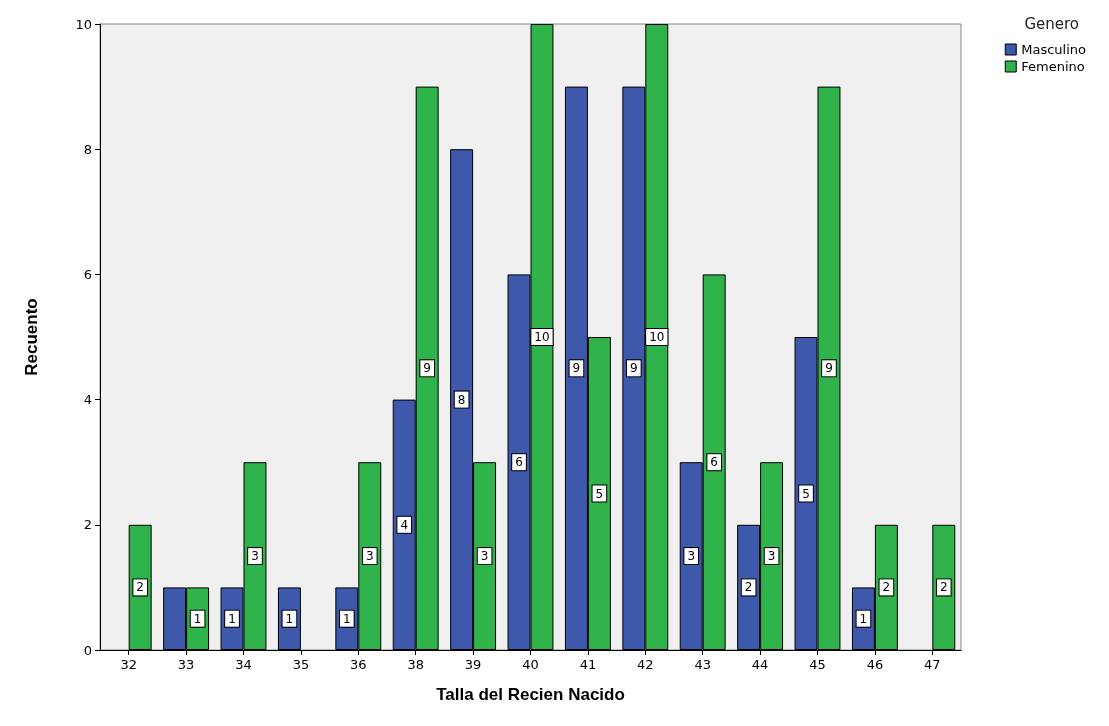 This screenshot has height=726, width=1109. What do you see at coordinates (186, 664) in the screenshot?
I see `x-tick-label: 33` at bounding box center [186, 664].